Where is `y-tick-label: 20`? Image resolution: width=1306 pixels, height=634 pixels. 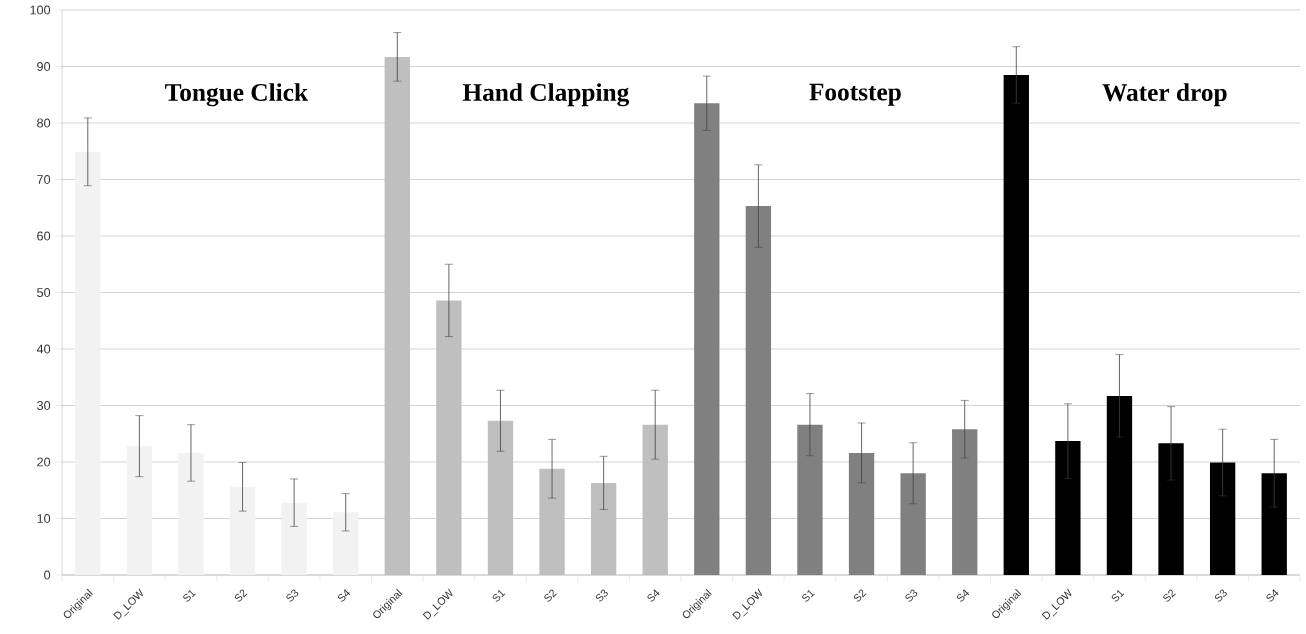 y-tick-label: 20 is located at coordinates (44, 462).